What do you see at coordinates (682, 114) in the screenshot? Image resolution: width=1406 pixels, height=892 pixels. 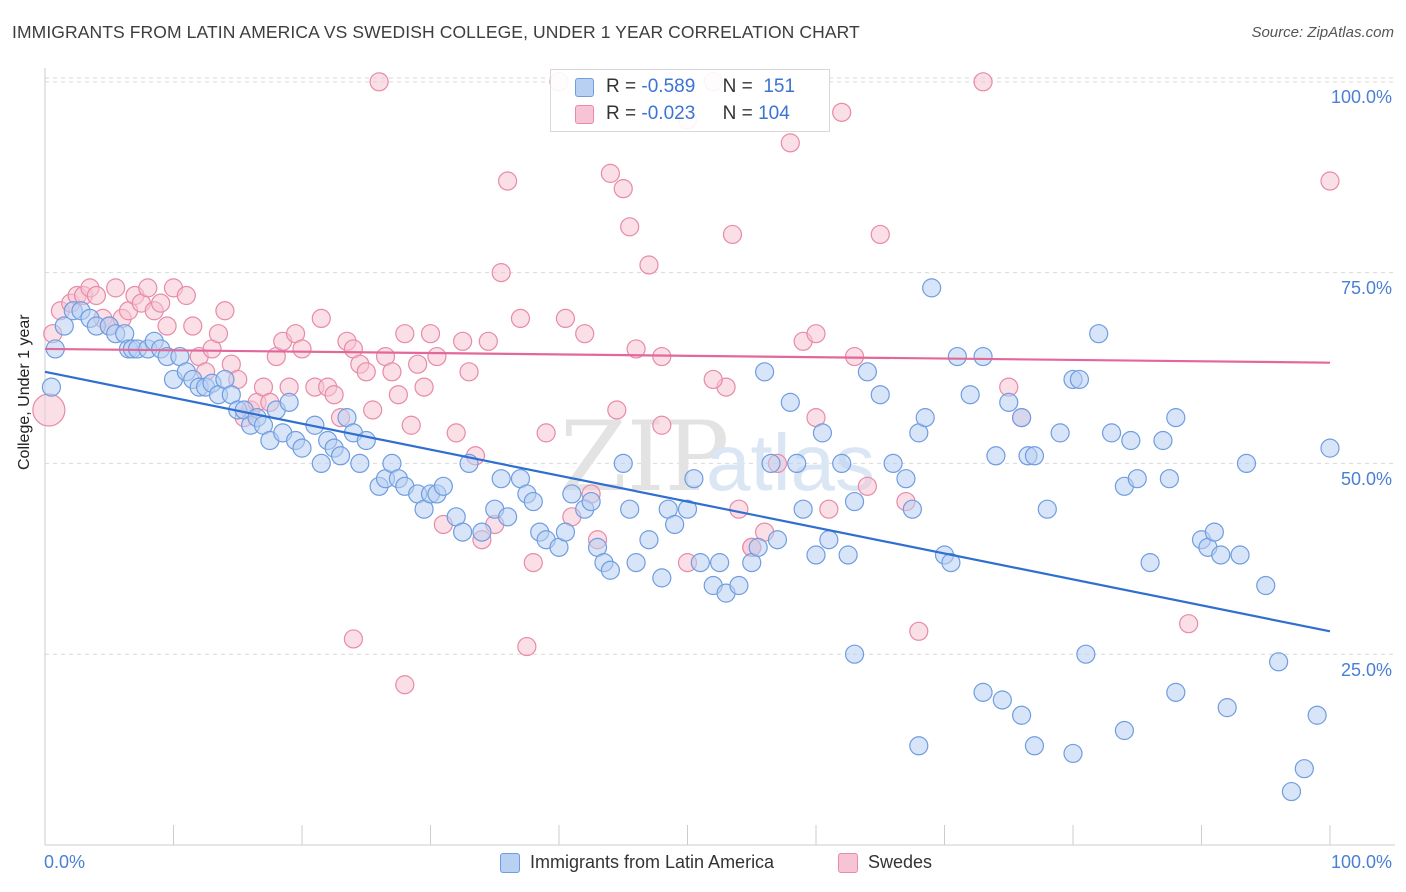 I see `legend-row-pink: R = -0.023 N = 104` at bounding box center [682, 114].